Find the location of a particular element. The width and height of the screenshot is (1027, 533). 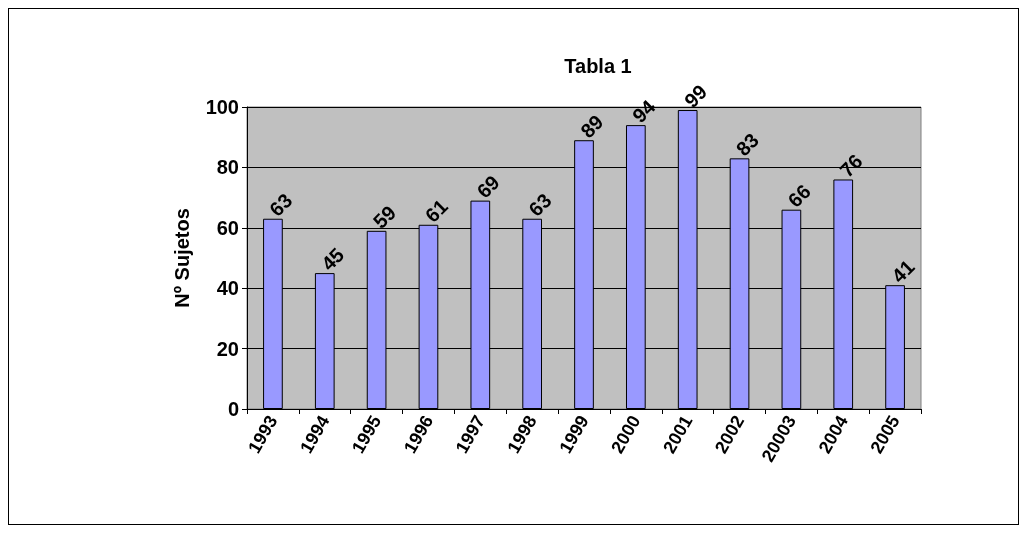

data-label: 45 is located at coordinates (332, 259).